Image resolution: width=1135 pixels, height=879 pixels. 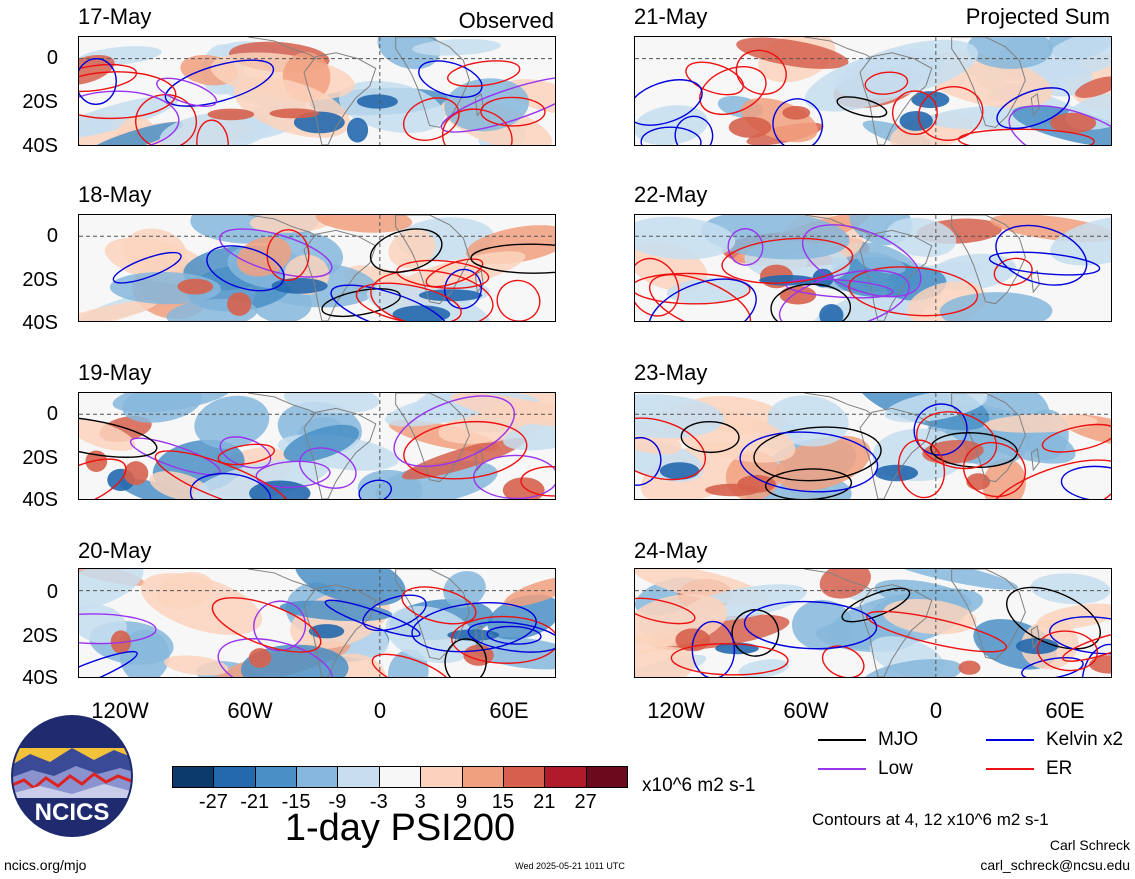 I want to click on map-panel-projected-23-may, so click(x=873, y=446).